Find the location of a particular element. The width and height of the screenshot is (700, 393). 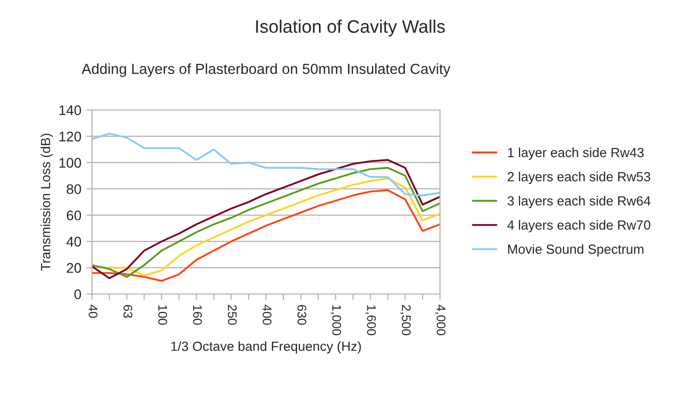

x-tick-label: 1,000 is located at coordinates (336, 320).